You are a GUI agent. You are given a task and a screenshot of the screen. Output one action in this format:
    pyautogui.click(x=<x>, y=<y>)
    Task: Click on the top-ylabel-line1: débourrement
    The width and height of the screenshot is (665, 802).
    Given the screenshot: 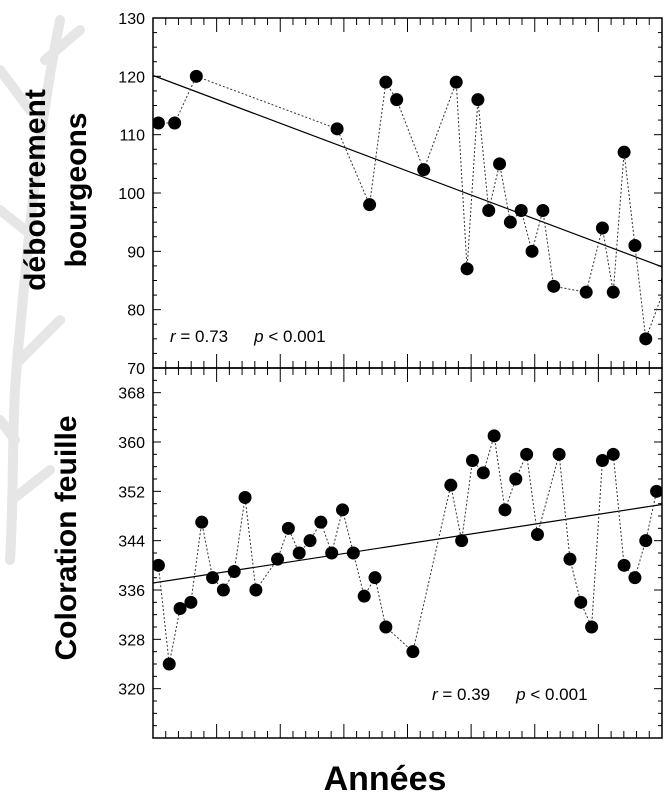 What is the action you would take?
    pyautogui.click(x=35, y=190)
    